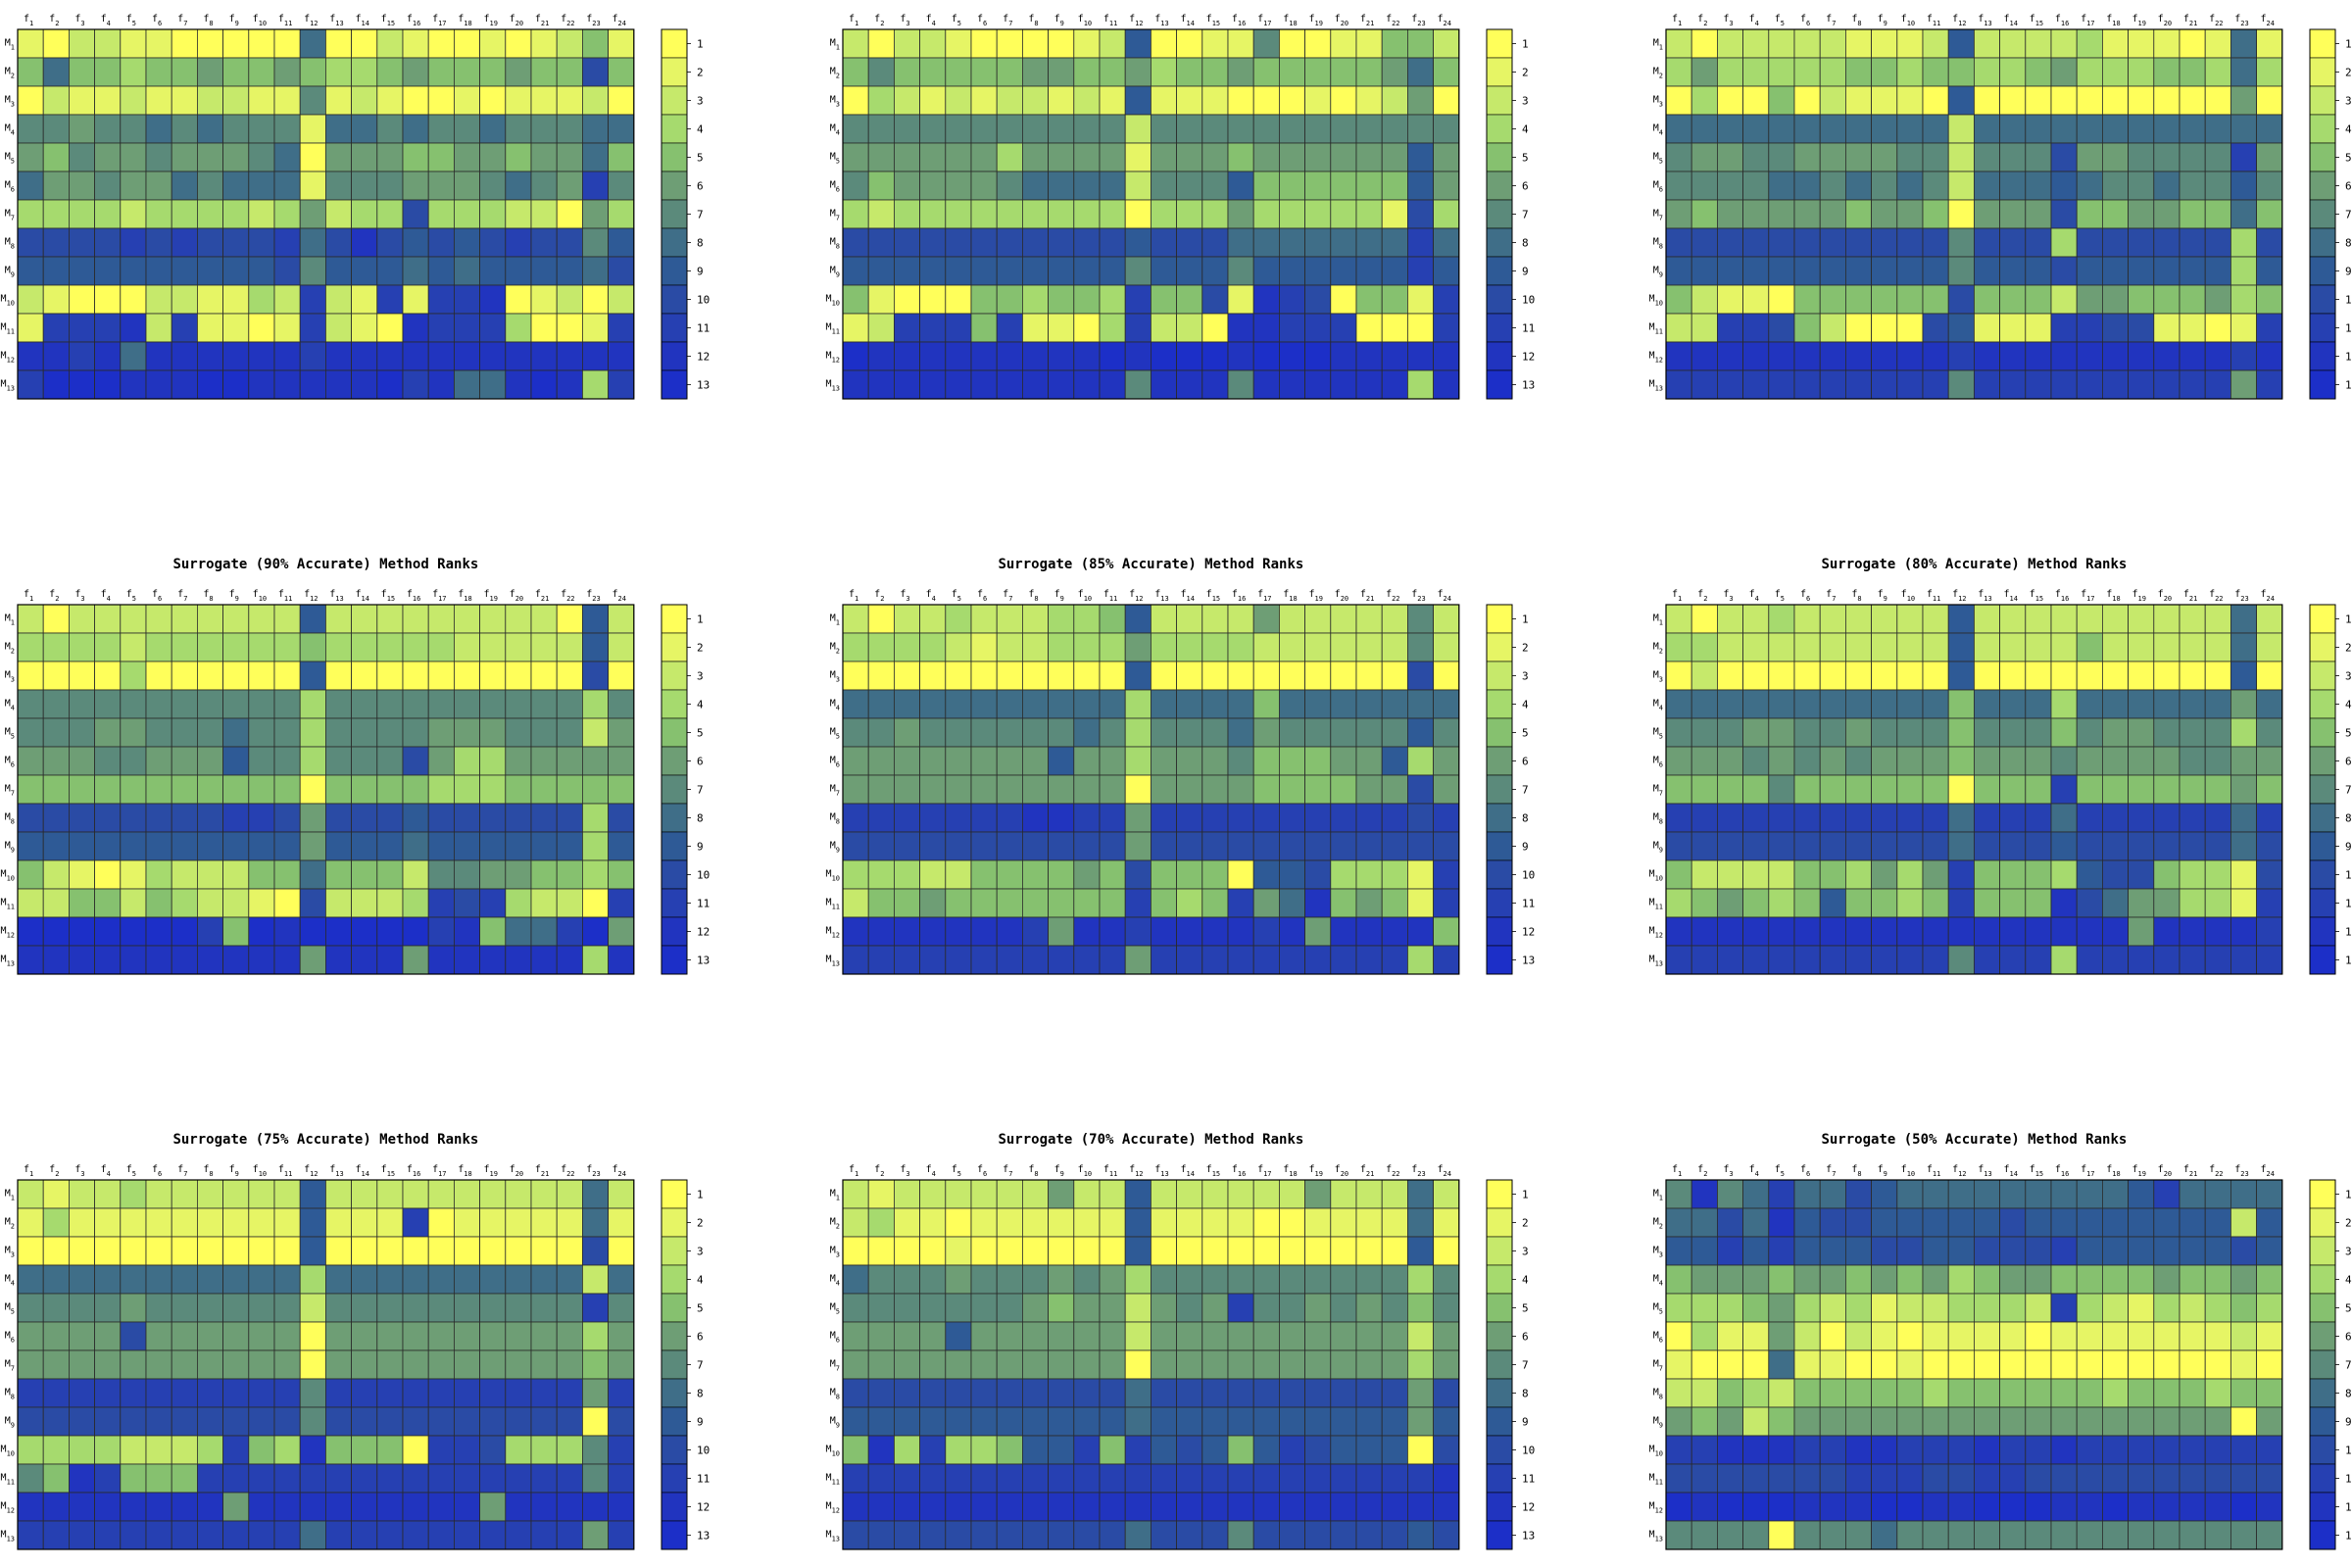 The width and height of the screenshot is (2352, 1568). What do you see at coordinates (1392, 596) in the screenshot?
I see `column-label: f22` at bounding box center [1392, 596].